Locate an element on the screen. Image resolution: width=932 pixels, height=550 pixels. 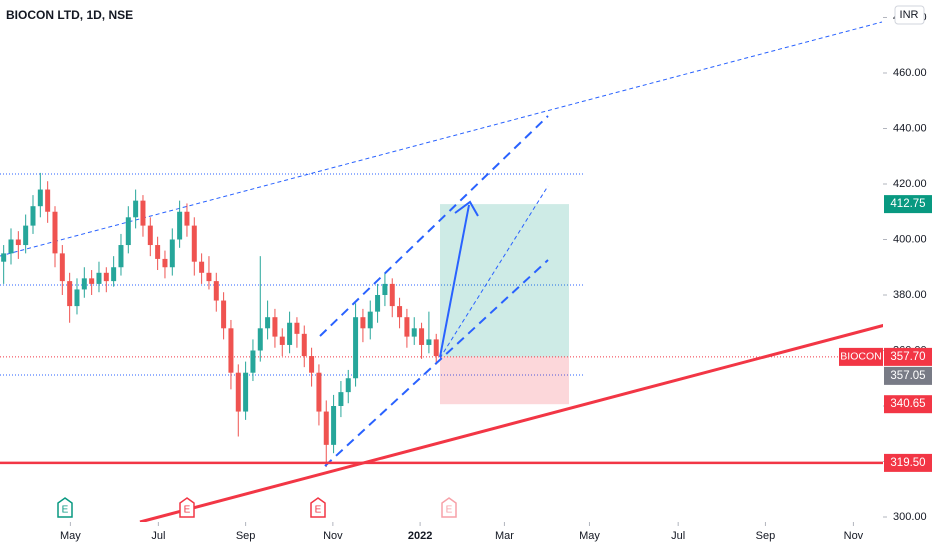
x-tick-label: 2022 is located at coordinates (420, 536).